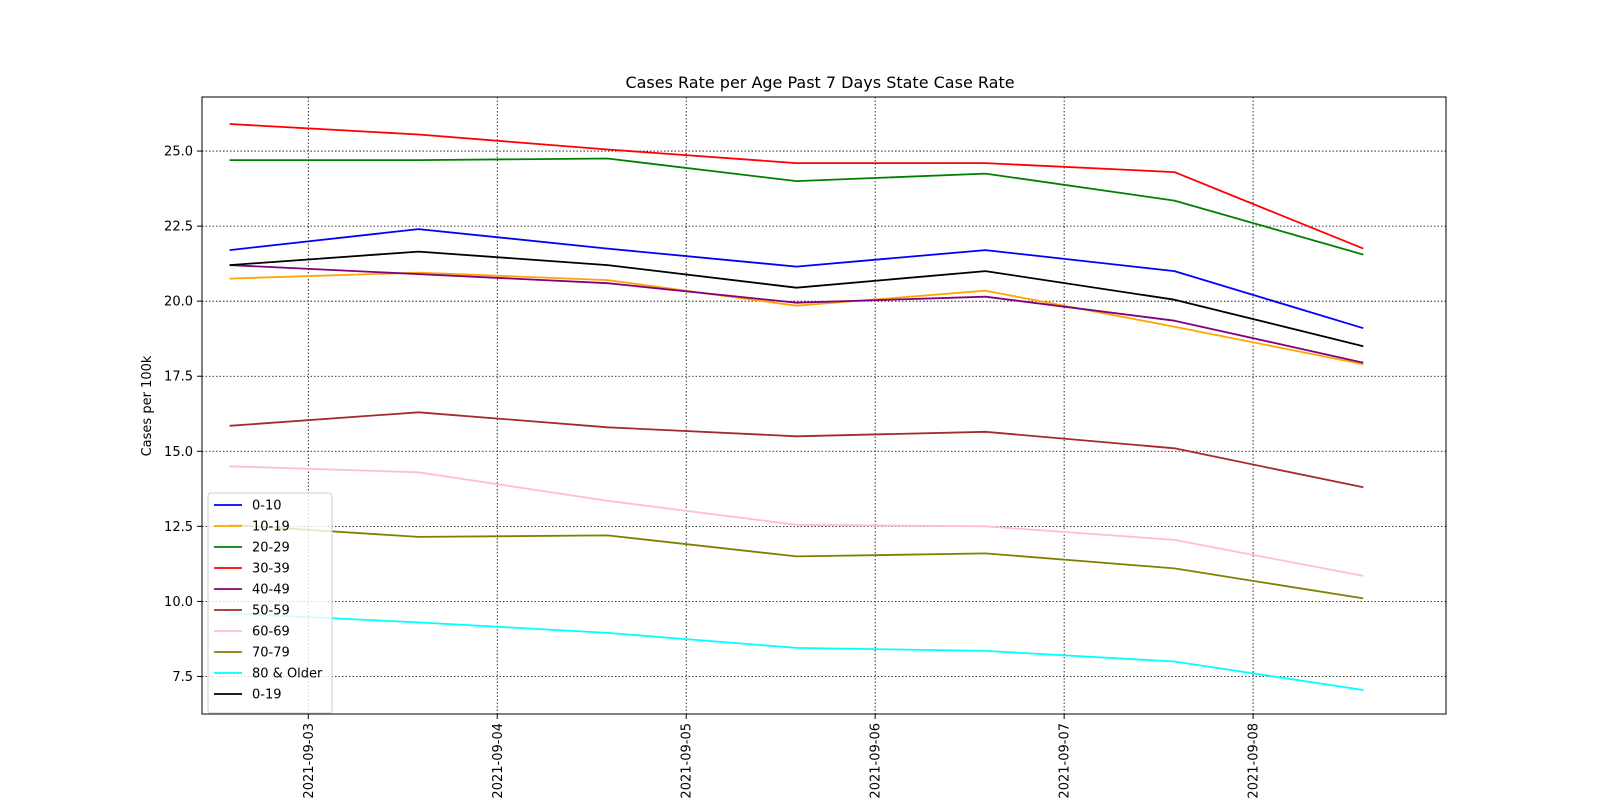  What do you see at coordinates (178, 452) in the screenshot?
I see `y-tick-label: 15.0` at bounding box center [178, 452].